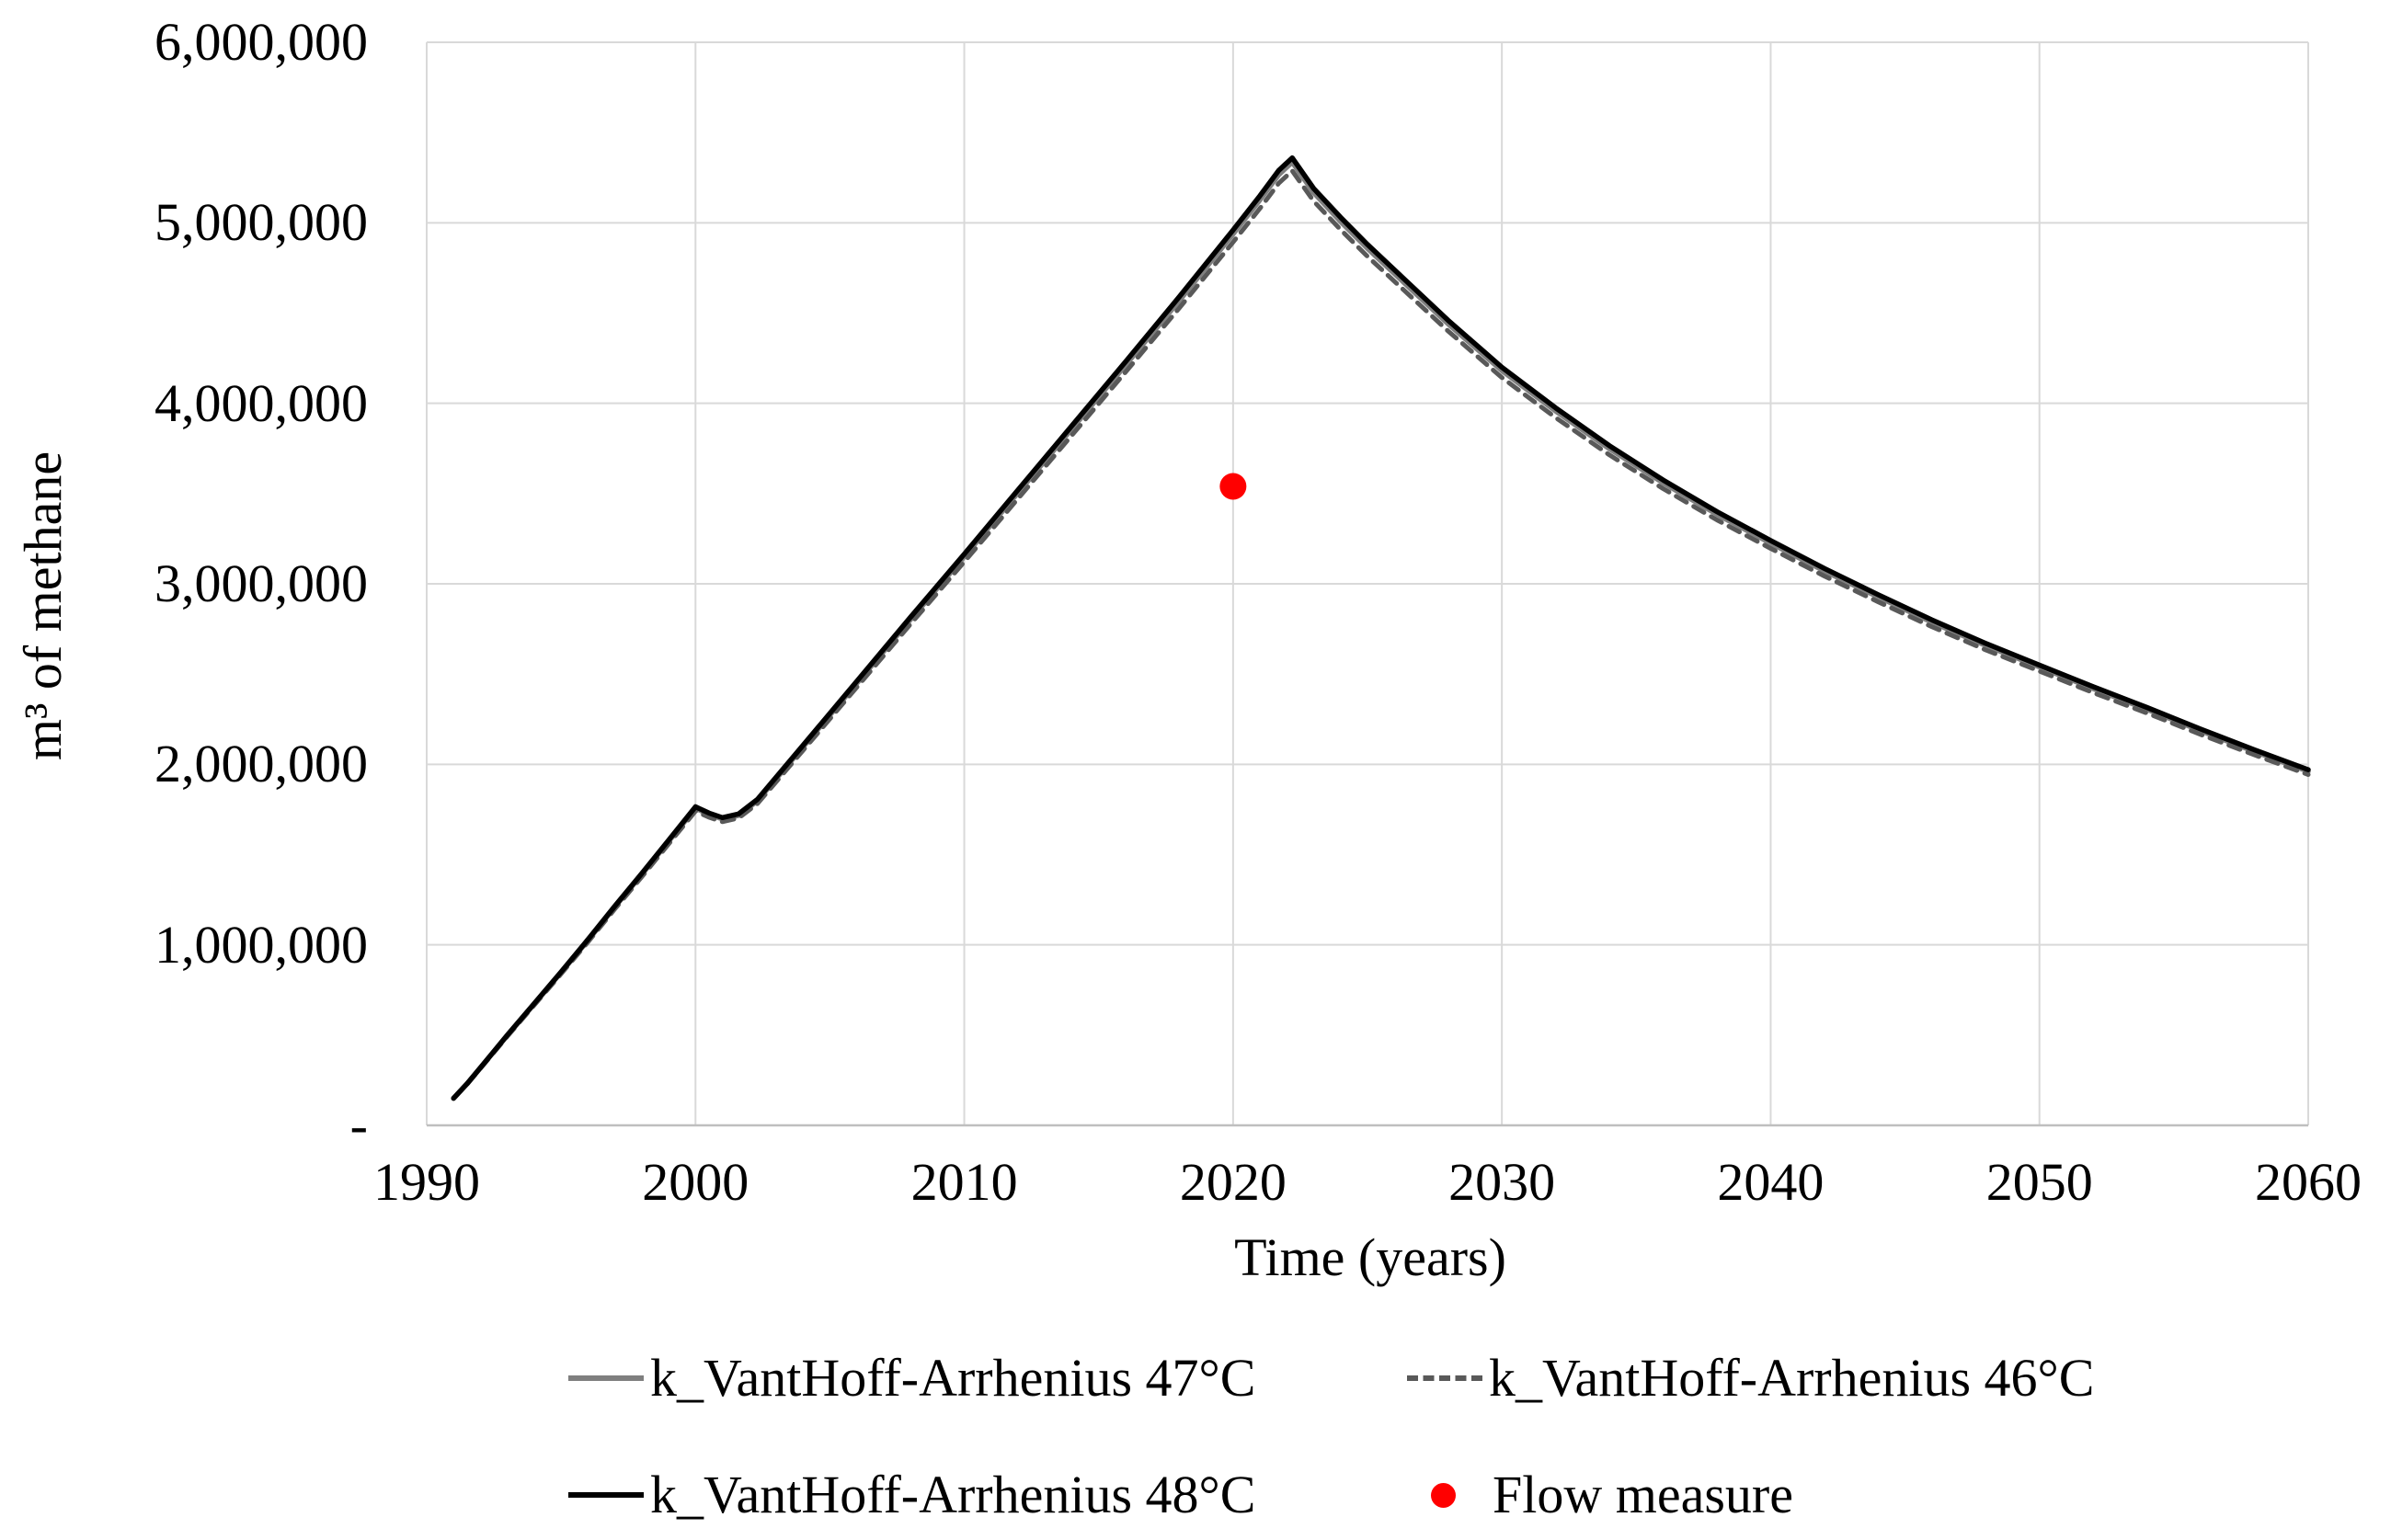  I want to click on legend-item-47c: k_VantHoff-Arrhenius 47°C, so click(911, 1378).